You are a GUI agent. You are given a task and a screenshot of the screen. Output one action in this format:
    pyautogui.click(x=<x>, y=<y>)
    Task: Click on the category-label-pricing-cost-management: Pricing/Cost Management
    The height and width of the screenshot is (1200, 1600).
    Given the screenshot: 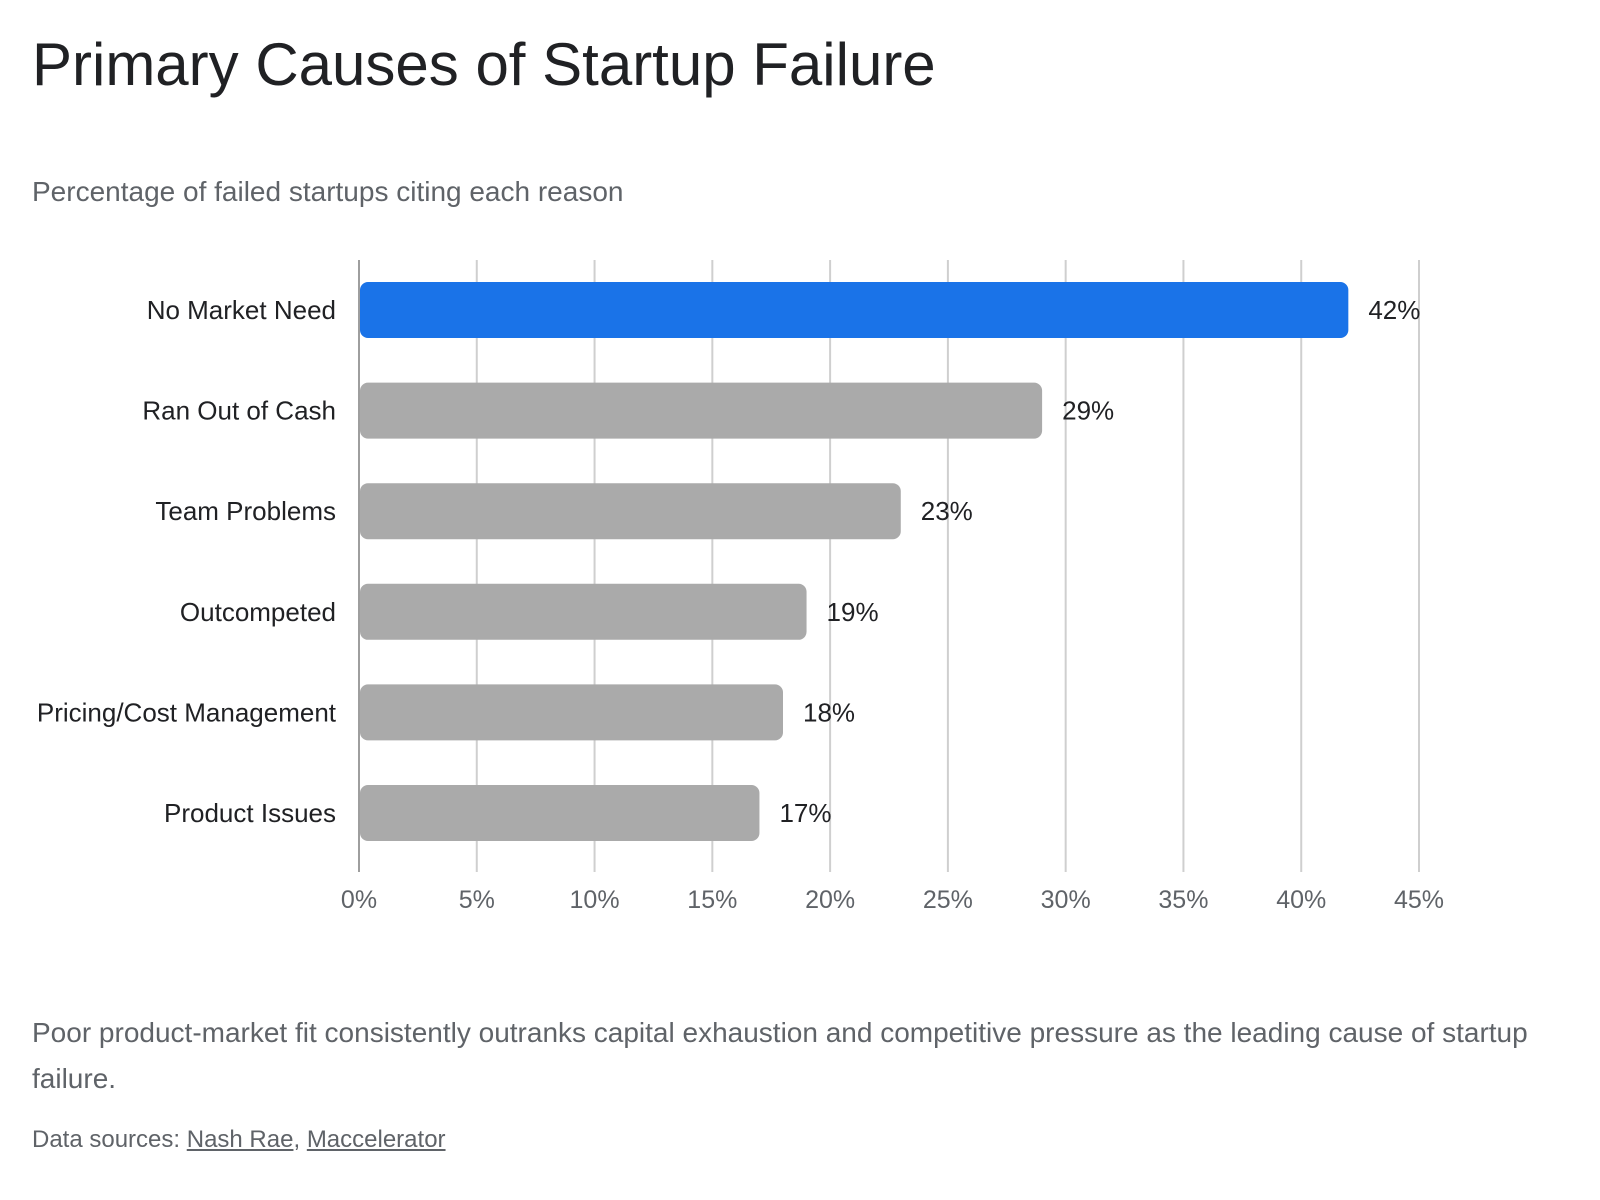 What is the action you would take?
    pyautogui.click(x=187, y=712)
    